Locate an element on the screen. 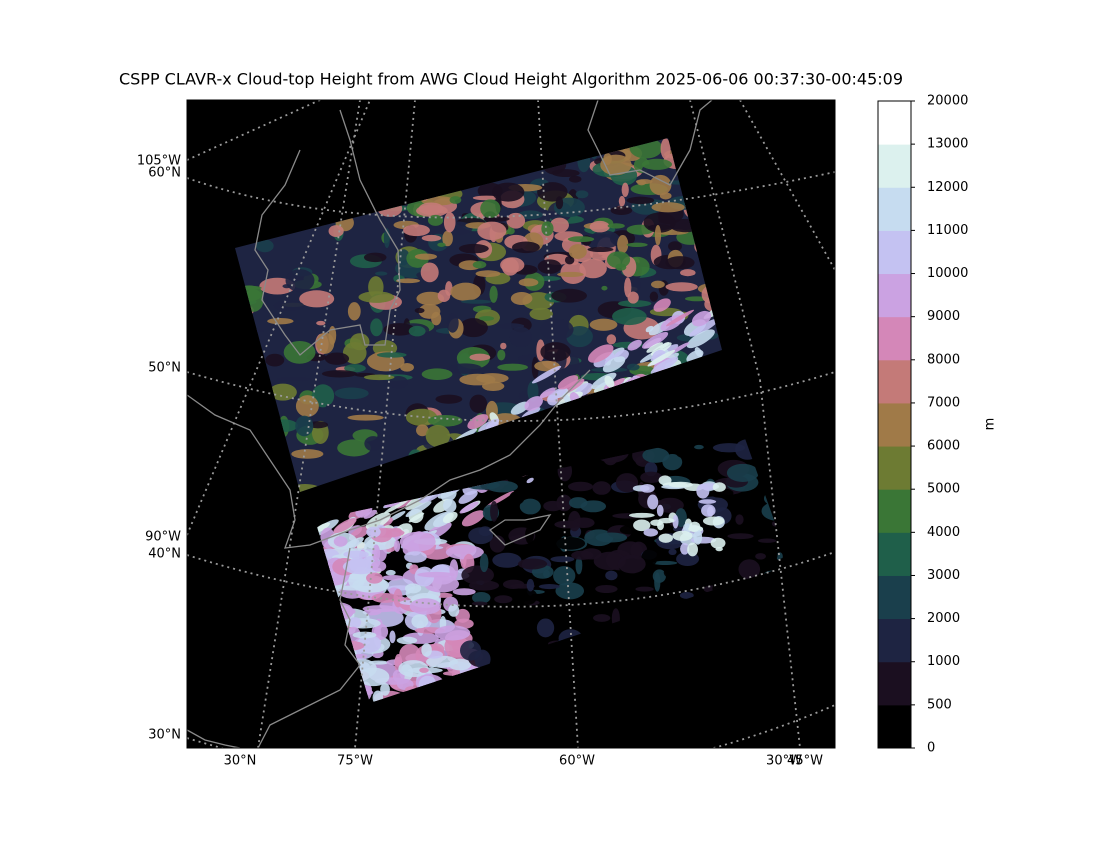  lat-lon-label: 90°W is located at coordinates (163, 537).